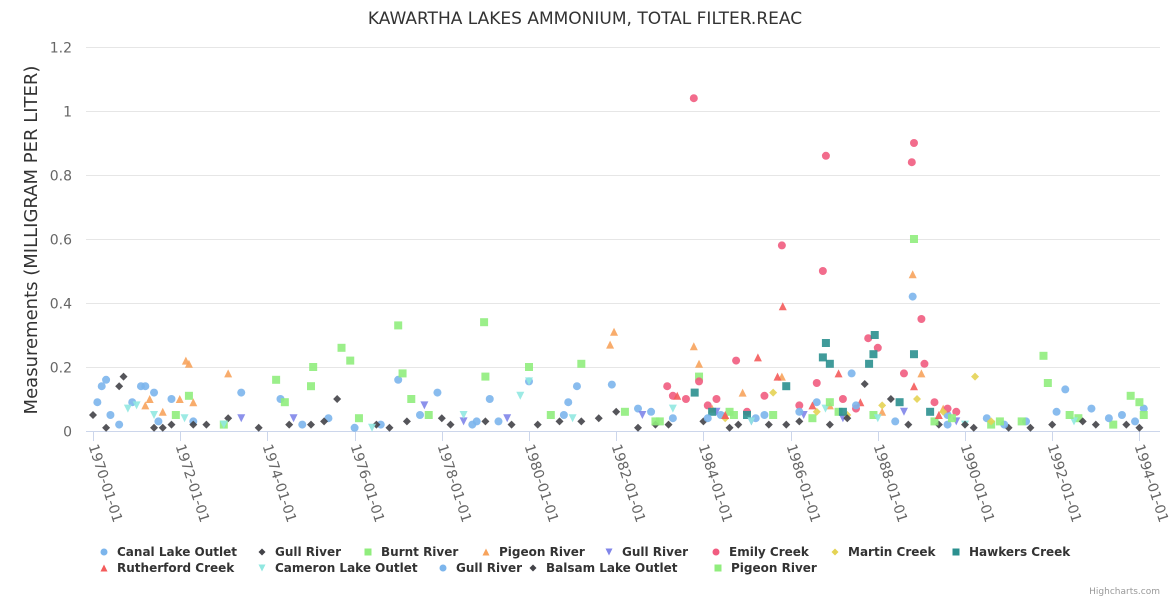  I want to click on legend-item: Emily Creek, so click(761, 552).